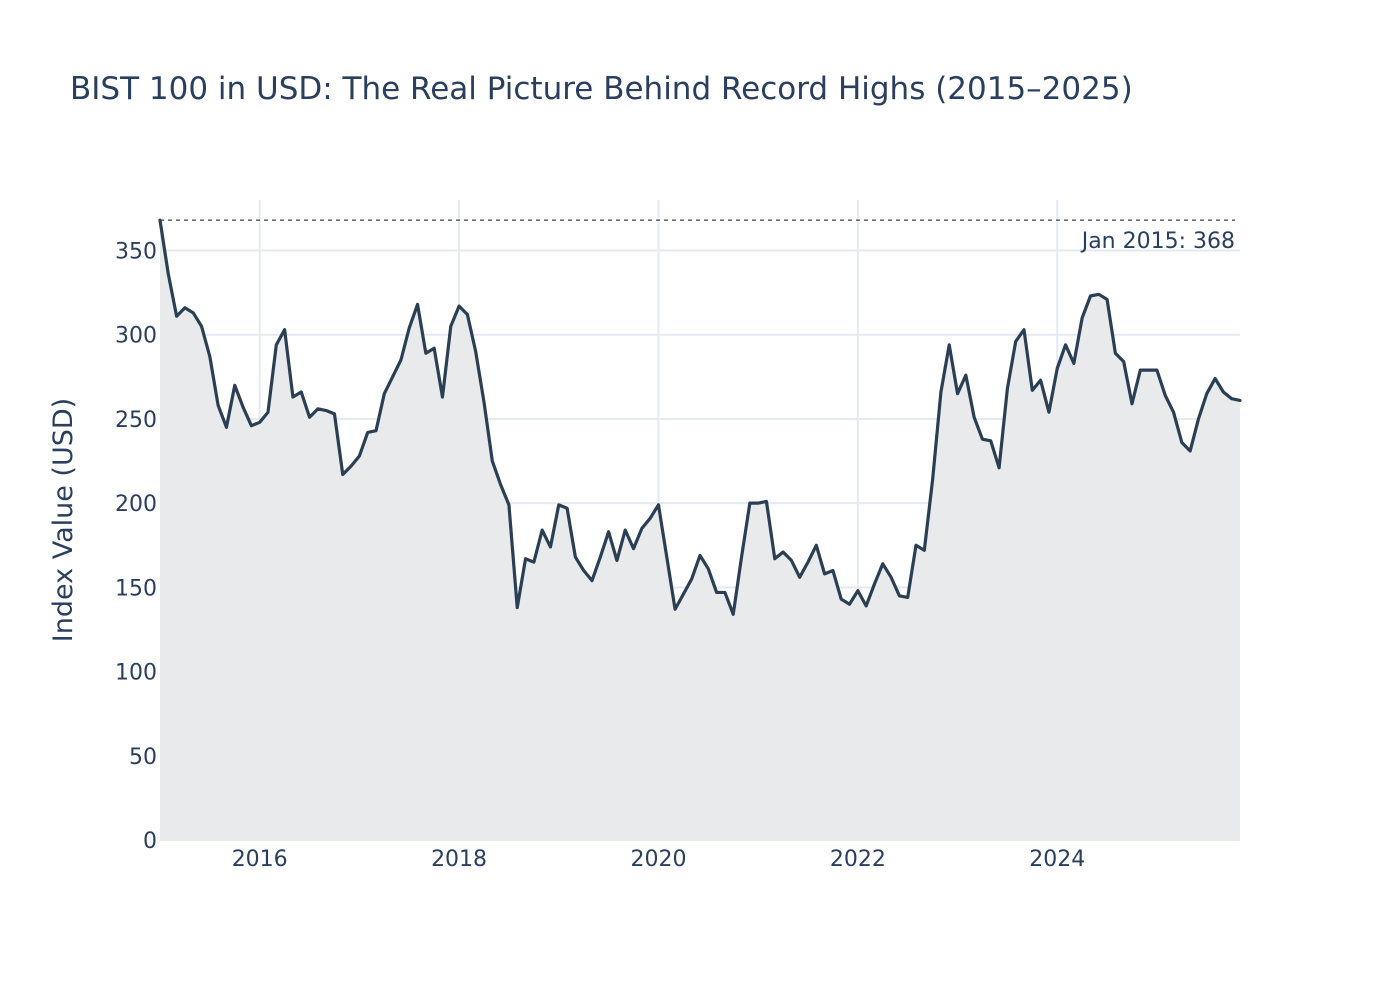 The image size is (1400, 1004). I want to click on x-tick-label: 2016, so click(260, 859).